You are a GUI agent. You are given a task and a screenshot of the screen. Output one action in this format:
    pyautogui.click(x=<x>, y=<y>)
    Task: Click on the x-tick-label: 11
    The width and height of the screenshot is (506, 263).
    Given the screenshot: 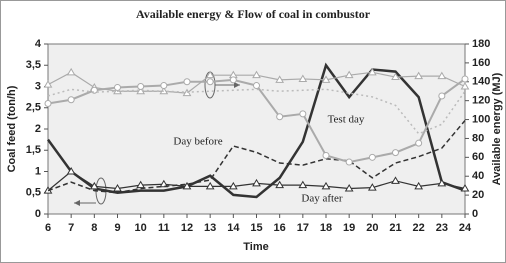 What is the action you would take?
    pyautogui.click(x=164, y=228)
    